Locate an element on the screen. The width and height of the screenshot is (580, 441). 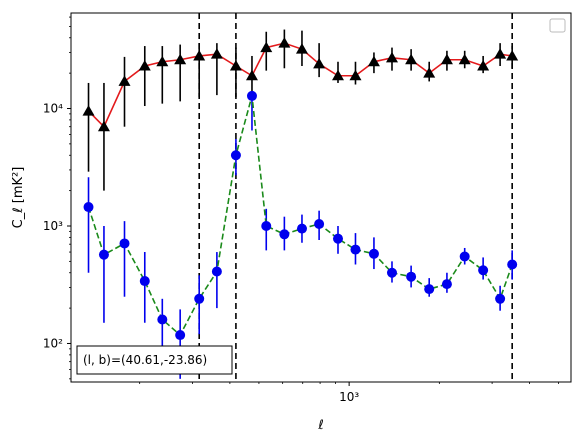
annotation-box is located at coordinates (154, 360).